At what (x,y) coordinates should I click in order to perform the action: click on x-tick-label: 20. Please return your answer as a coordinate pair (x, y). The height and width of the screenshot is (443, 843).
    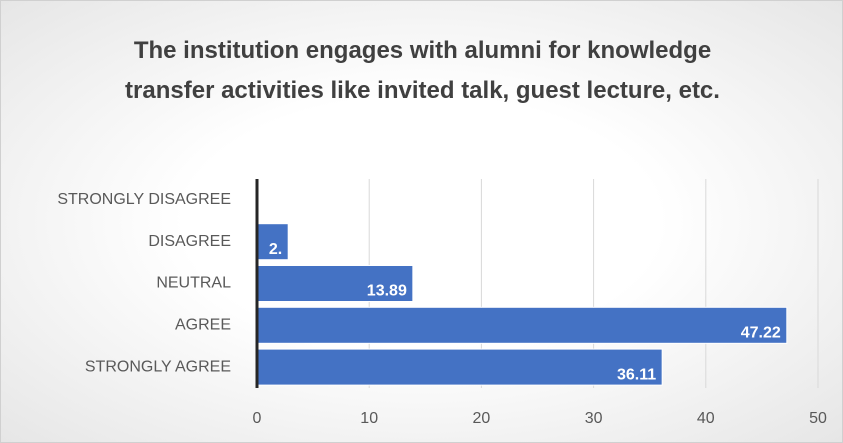
    Looking at the image, I should click on (482, 418).